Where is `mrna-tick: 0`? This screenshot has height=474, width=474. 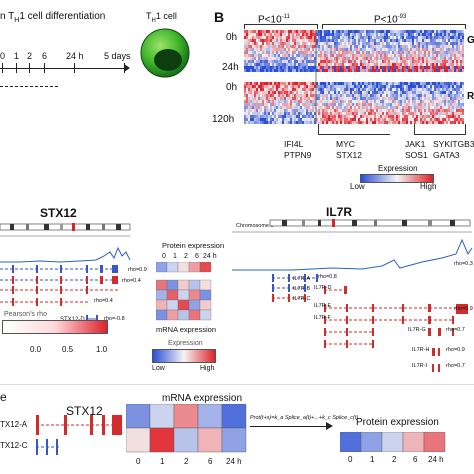
mrna-tick: 0 is located at coordinates (138, 461).